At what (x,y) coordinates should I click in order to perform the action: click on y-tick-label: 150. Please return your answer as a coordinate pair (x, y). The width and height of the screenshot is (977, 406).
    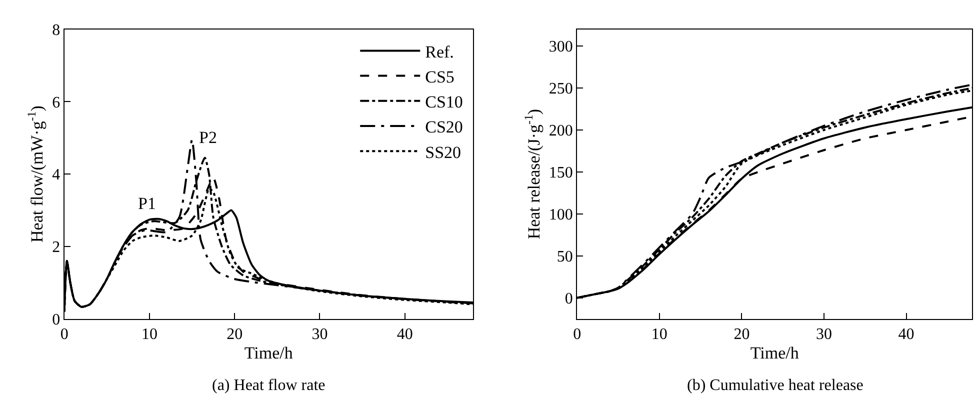
    Looking at the image, I should click on (560, 173).